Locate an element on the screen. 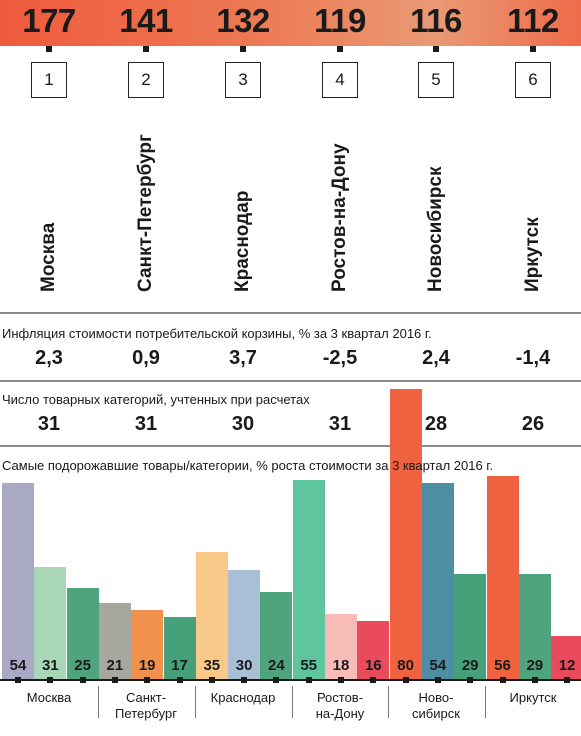 The image size is (581, 736). inflation-value: 2,4 is located at coordinates (436, 358).